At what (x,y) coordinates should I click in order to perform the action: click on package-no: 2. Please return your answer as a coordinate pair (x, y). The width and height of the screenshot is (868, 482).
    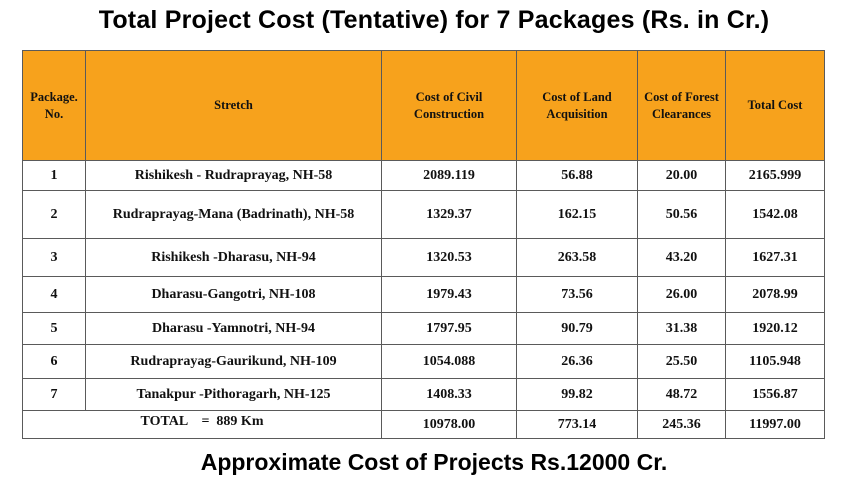
    Looking at the image, I should click on (54, 214).